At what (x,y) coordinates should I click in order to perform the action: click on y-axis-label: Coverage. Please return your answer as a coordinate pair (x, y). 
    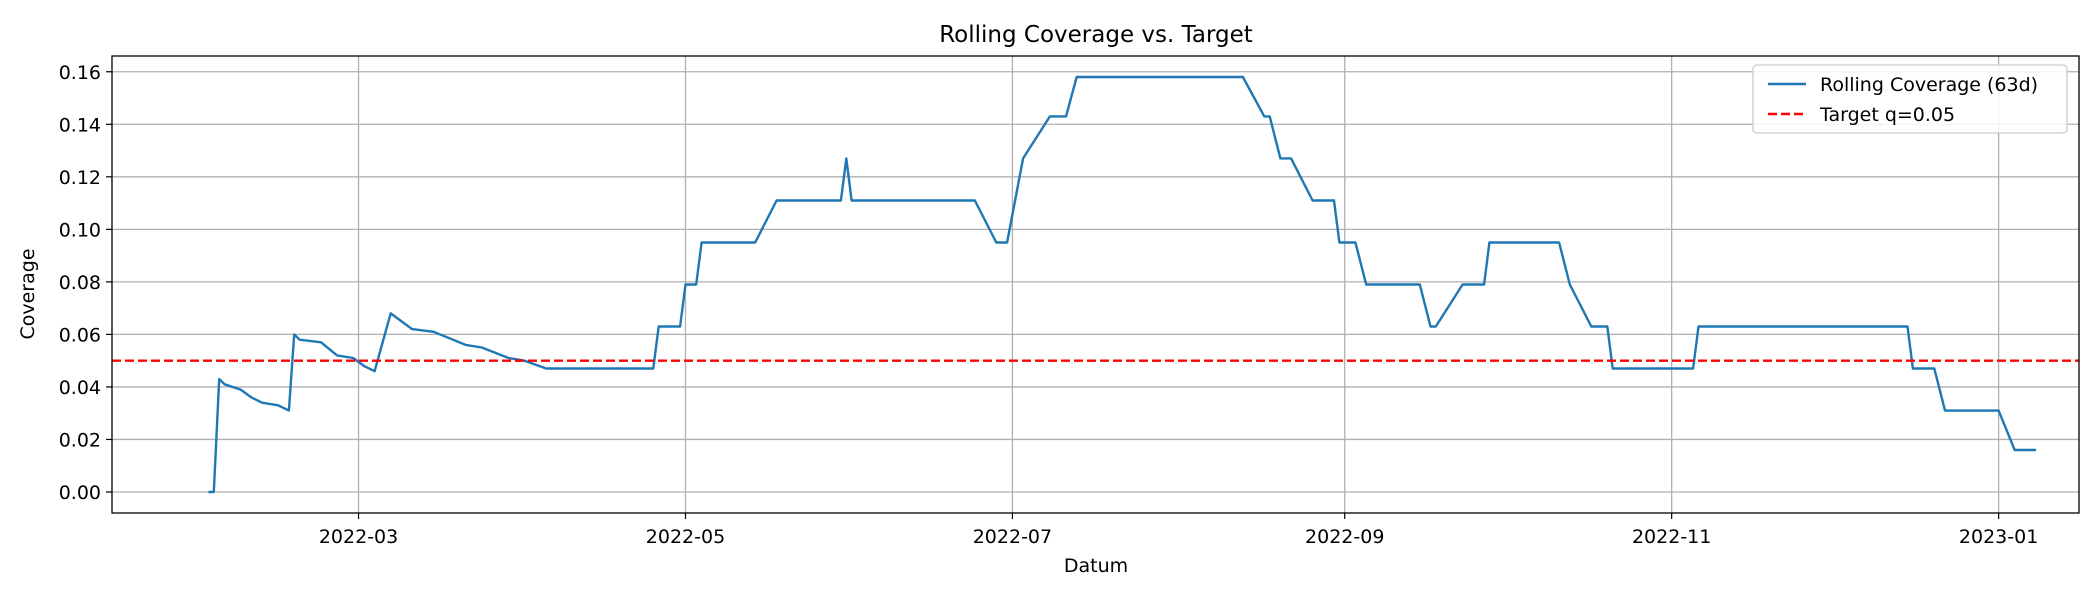
    Looking at the image, I should click on (28, 293).